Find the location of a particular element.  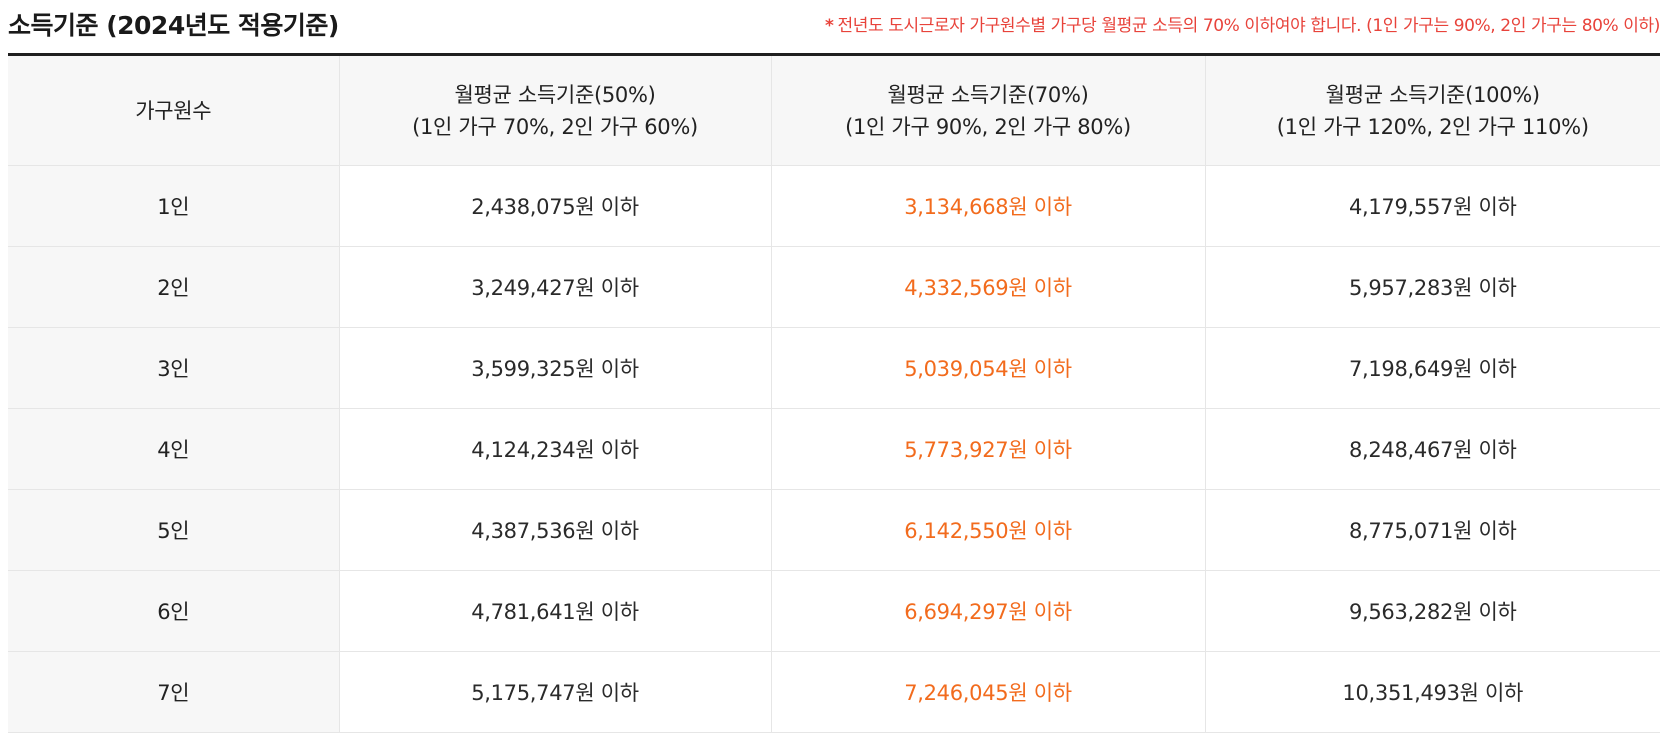

column-header-income-50: 월평균 소득기준(50%) (1인 가구 70%, 2인 가구 60%) is located at coordinates (554, 111).